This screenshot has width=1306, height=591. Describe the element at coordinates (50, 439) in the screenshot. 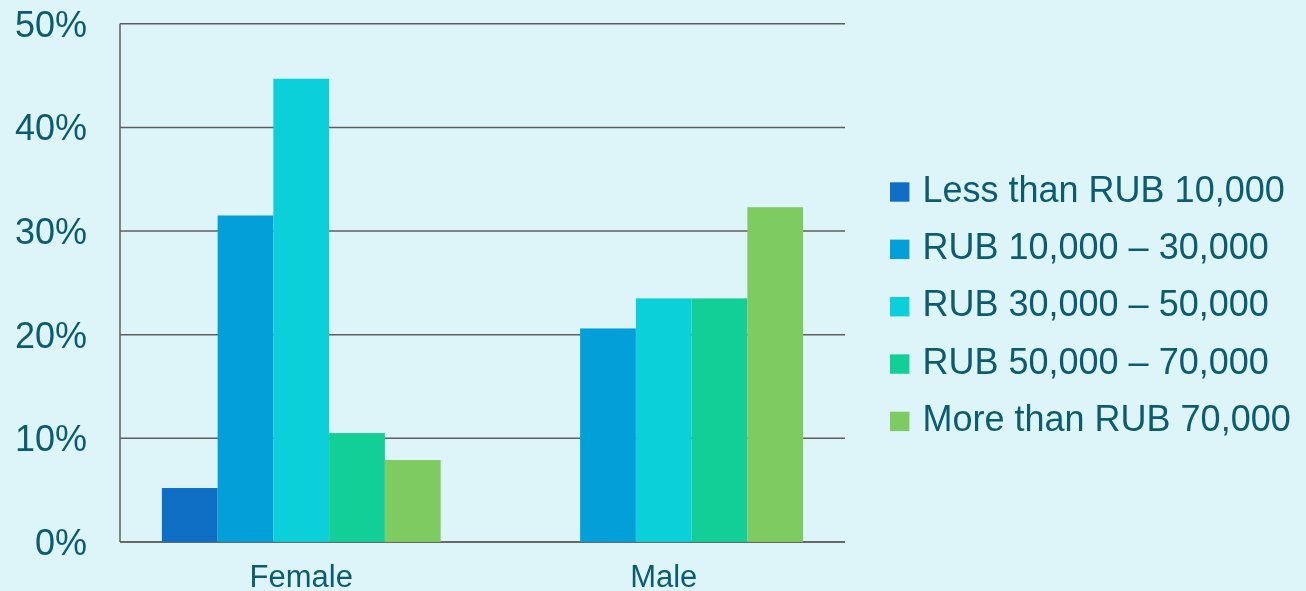

I see `y-tick-label: 10%` at that location.